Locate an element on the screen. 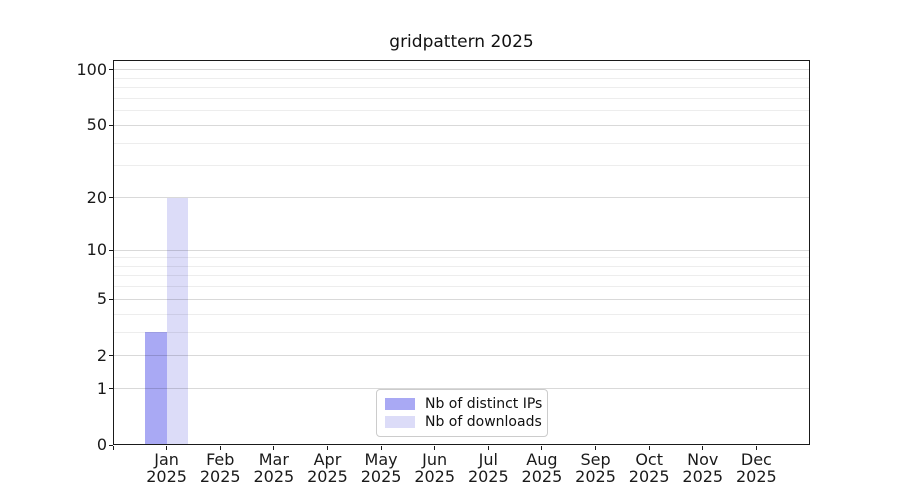 This screenshot has height=500, width=900. x-tick-label: Apr 2025 is located at coordinates (328, 468).